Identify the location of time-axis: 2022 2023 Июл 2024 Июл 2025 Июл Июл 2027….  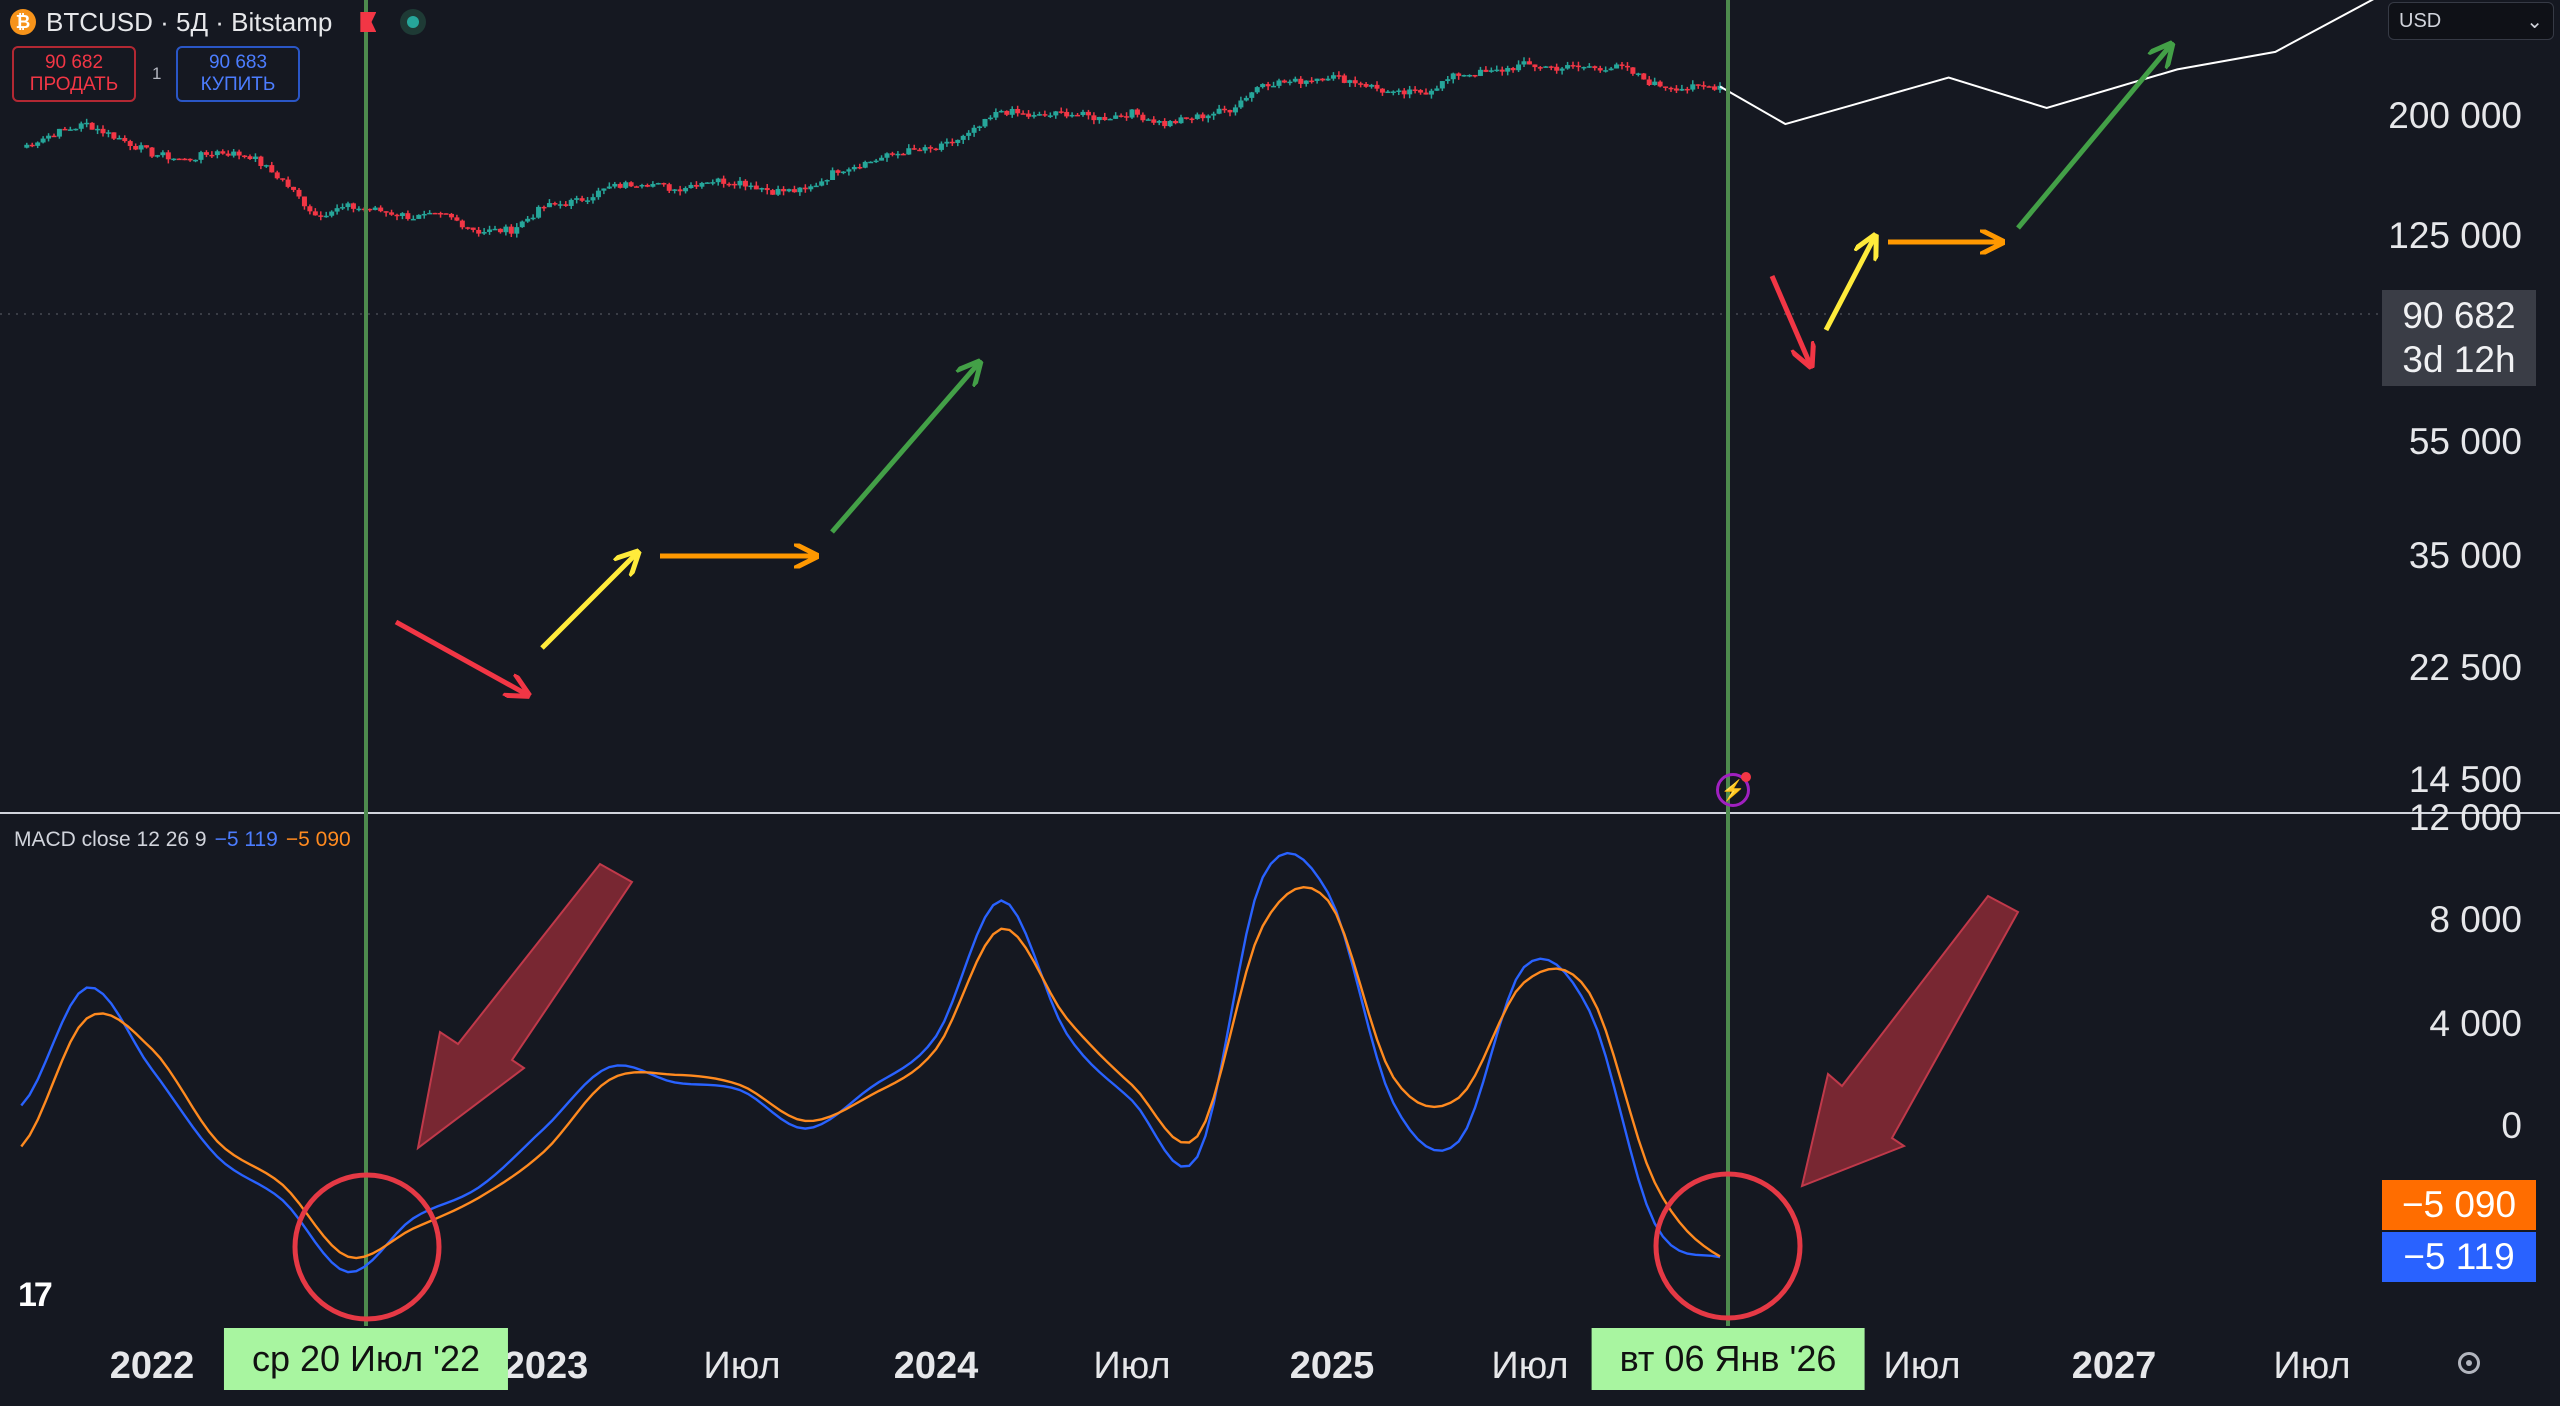
(1190, 1366).